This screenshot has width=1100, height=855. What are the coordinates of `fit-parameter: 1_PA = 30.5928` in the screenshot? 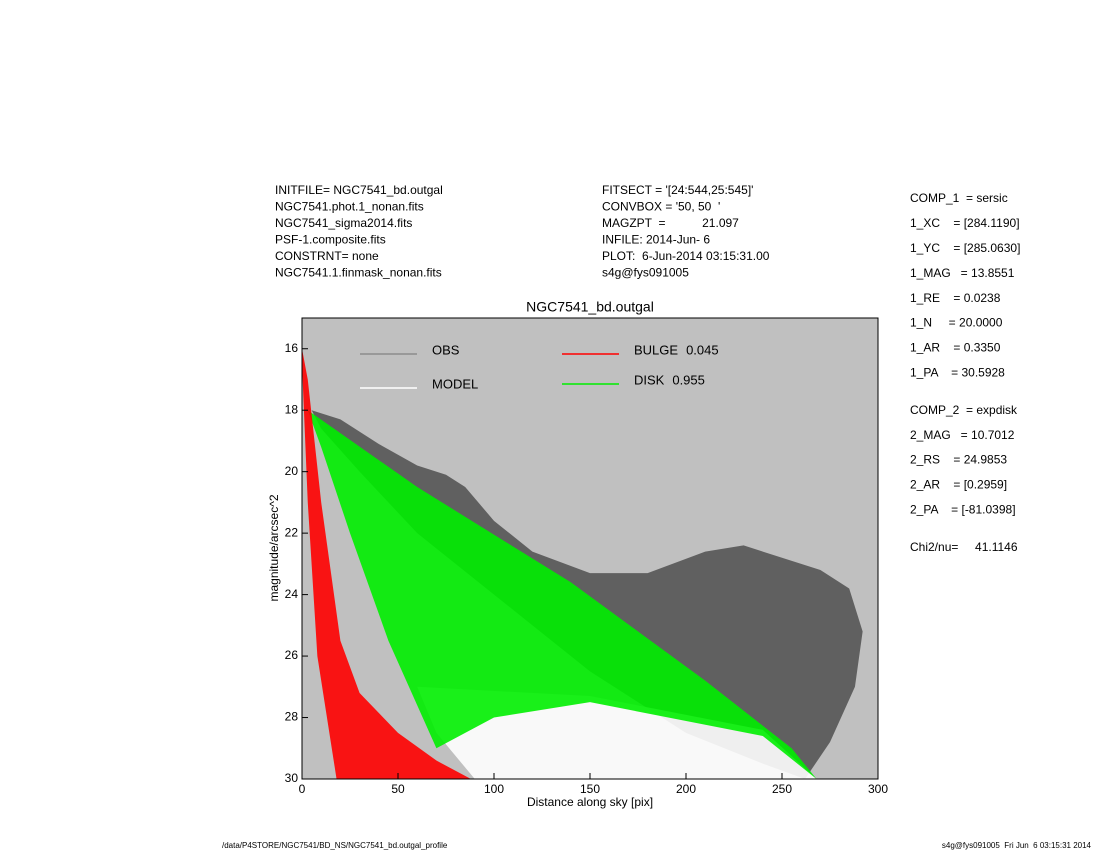 It's located at (957, 372).